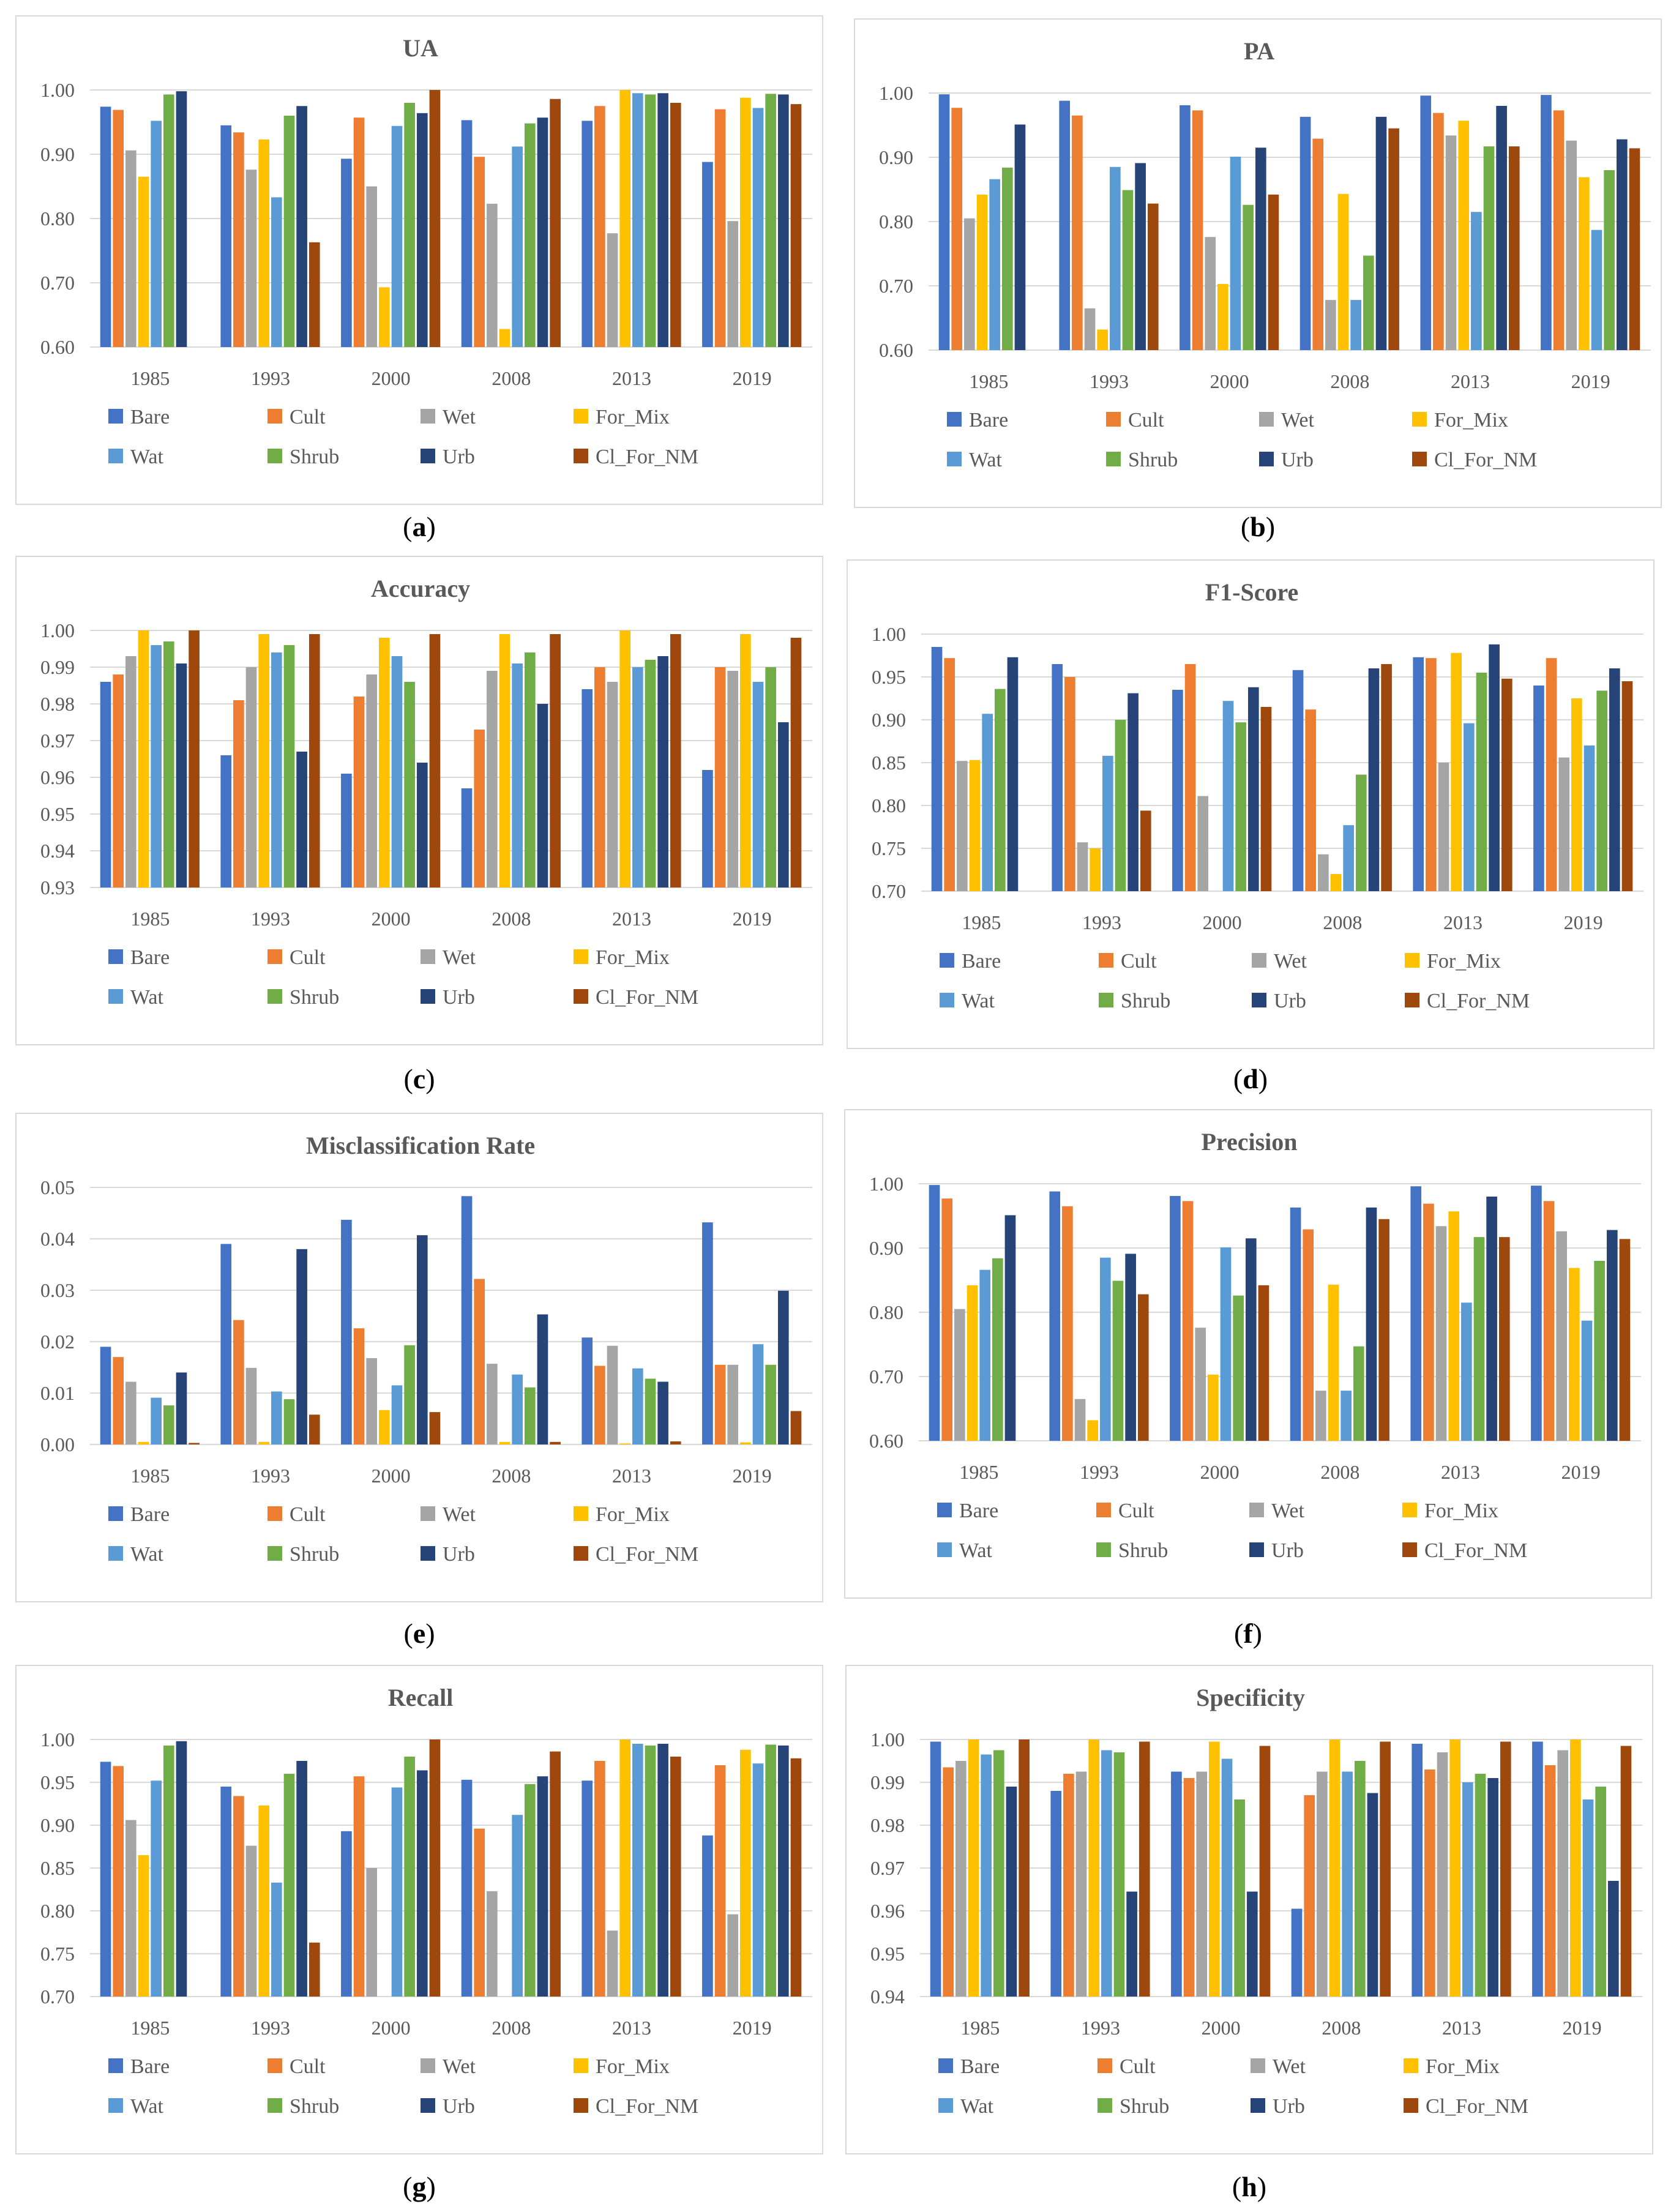 Image resolution: width=1679 pixels, height=2212 pixels. What do you see at coordinates (115, 2105) in the screenshot?
I see `legend-swatch-g-wat` at bounding box center [115, 2105].